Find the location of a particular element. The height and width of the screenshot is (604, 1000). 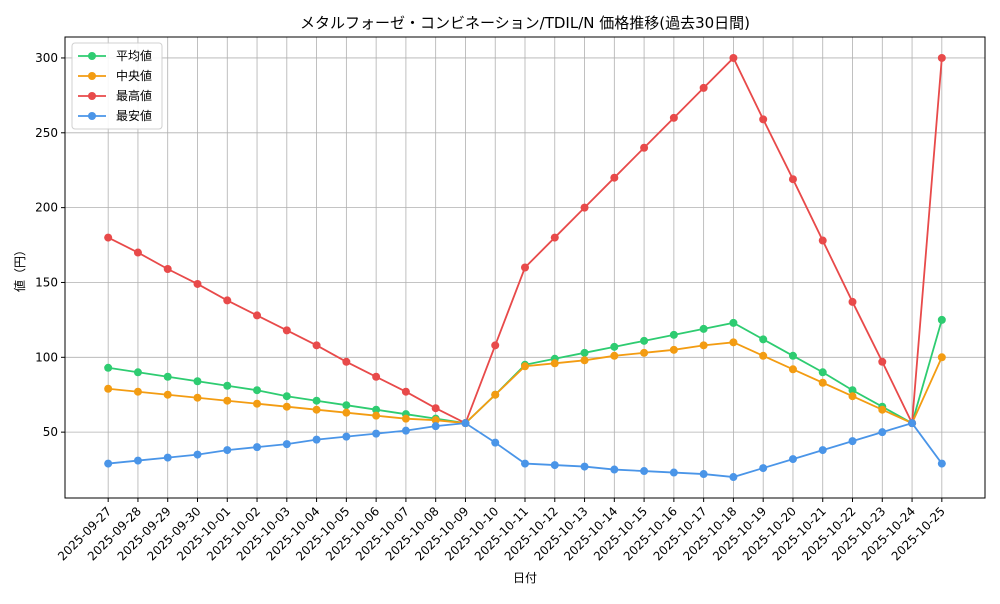

legend-label: 平均値 is located at coordinates (134, 55).